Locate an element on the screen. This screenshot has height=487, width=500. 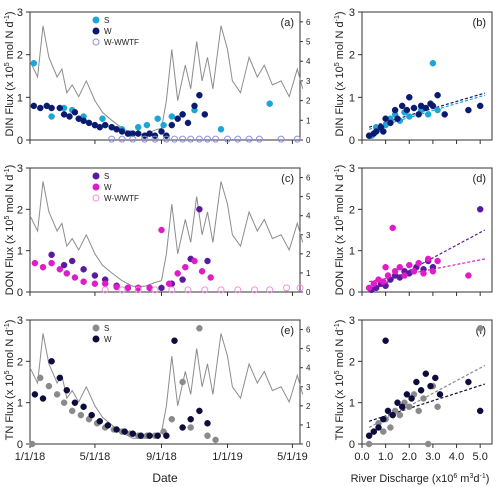
y2-tick-label: 6 is located at coordinates (308, 330).